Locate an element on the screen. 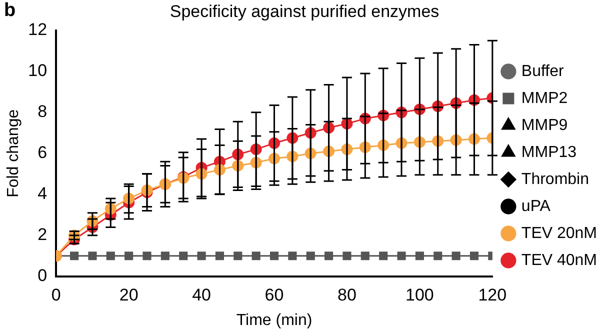  legend-label: uPA is located at coordinates (536, 206).